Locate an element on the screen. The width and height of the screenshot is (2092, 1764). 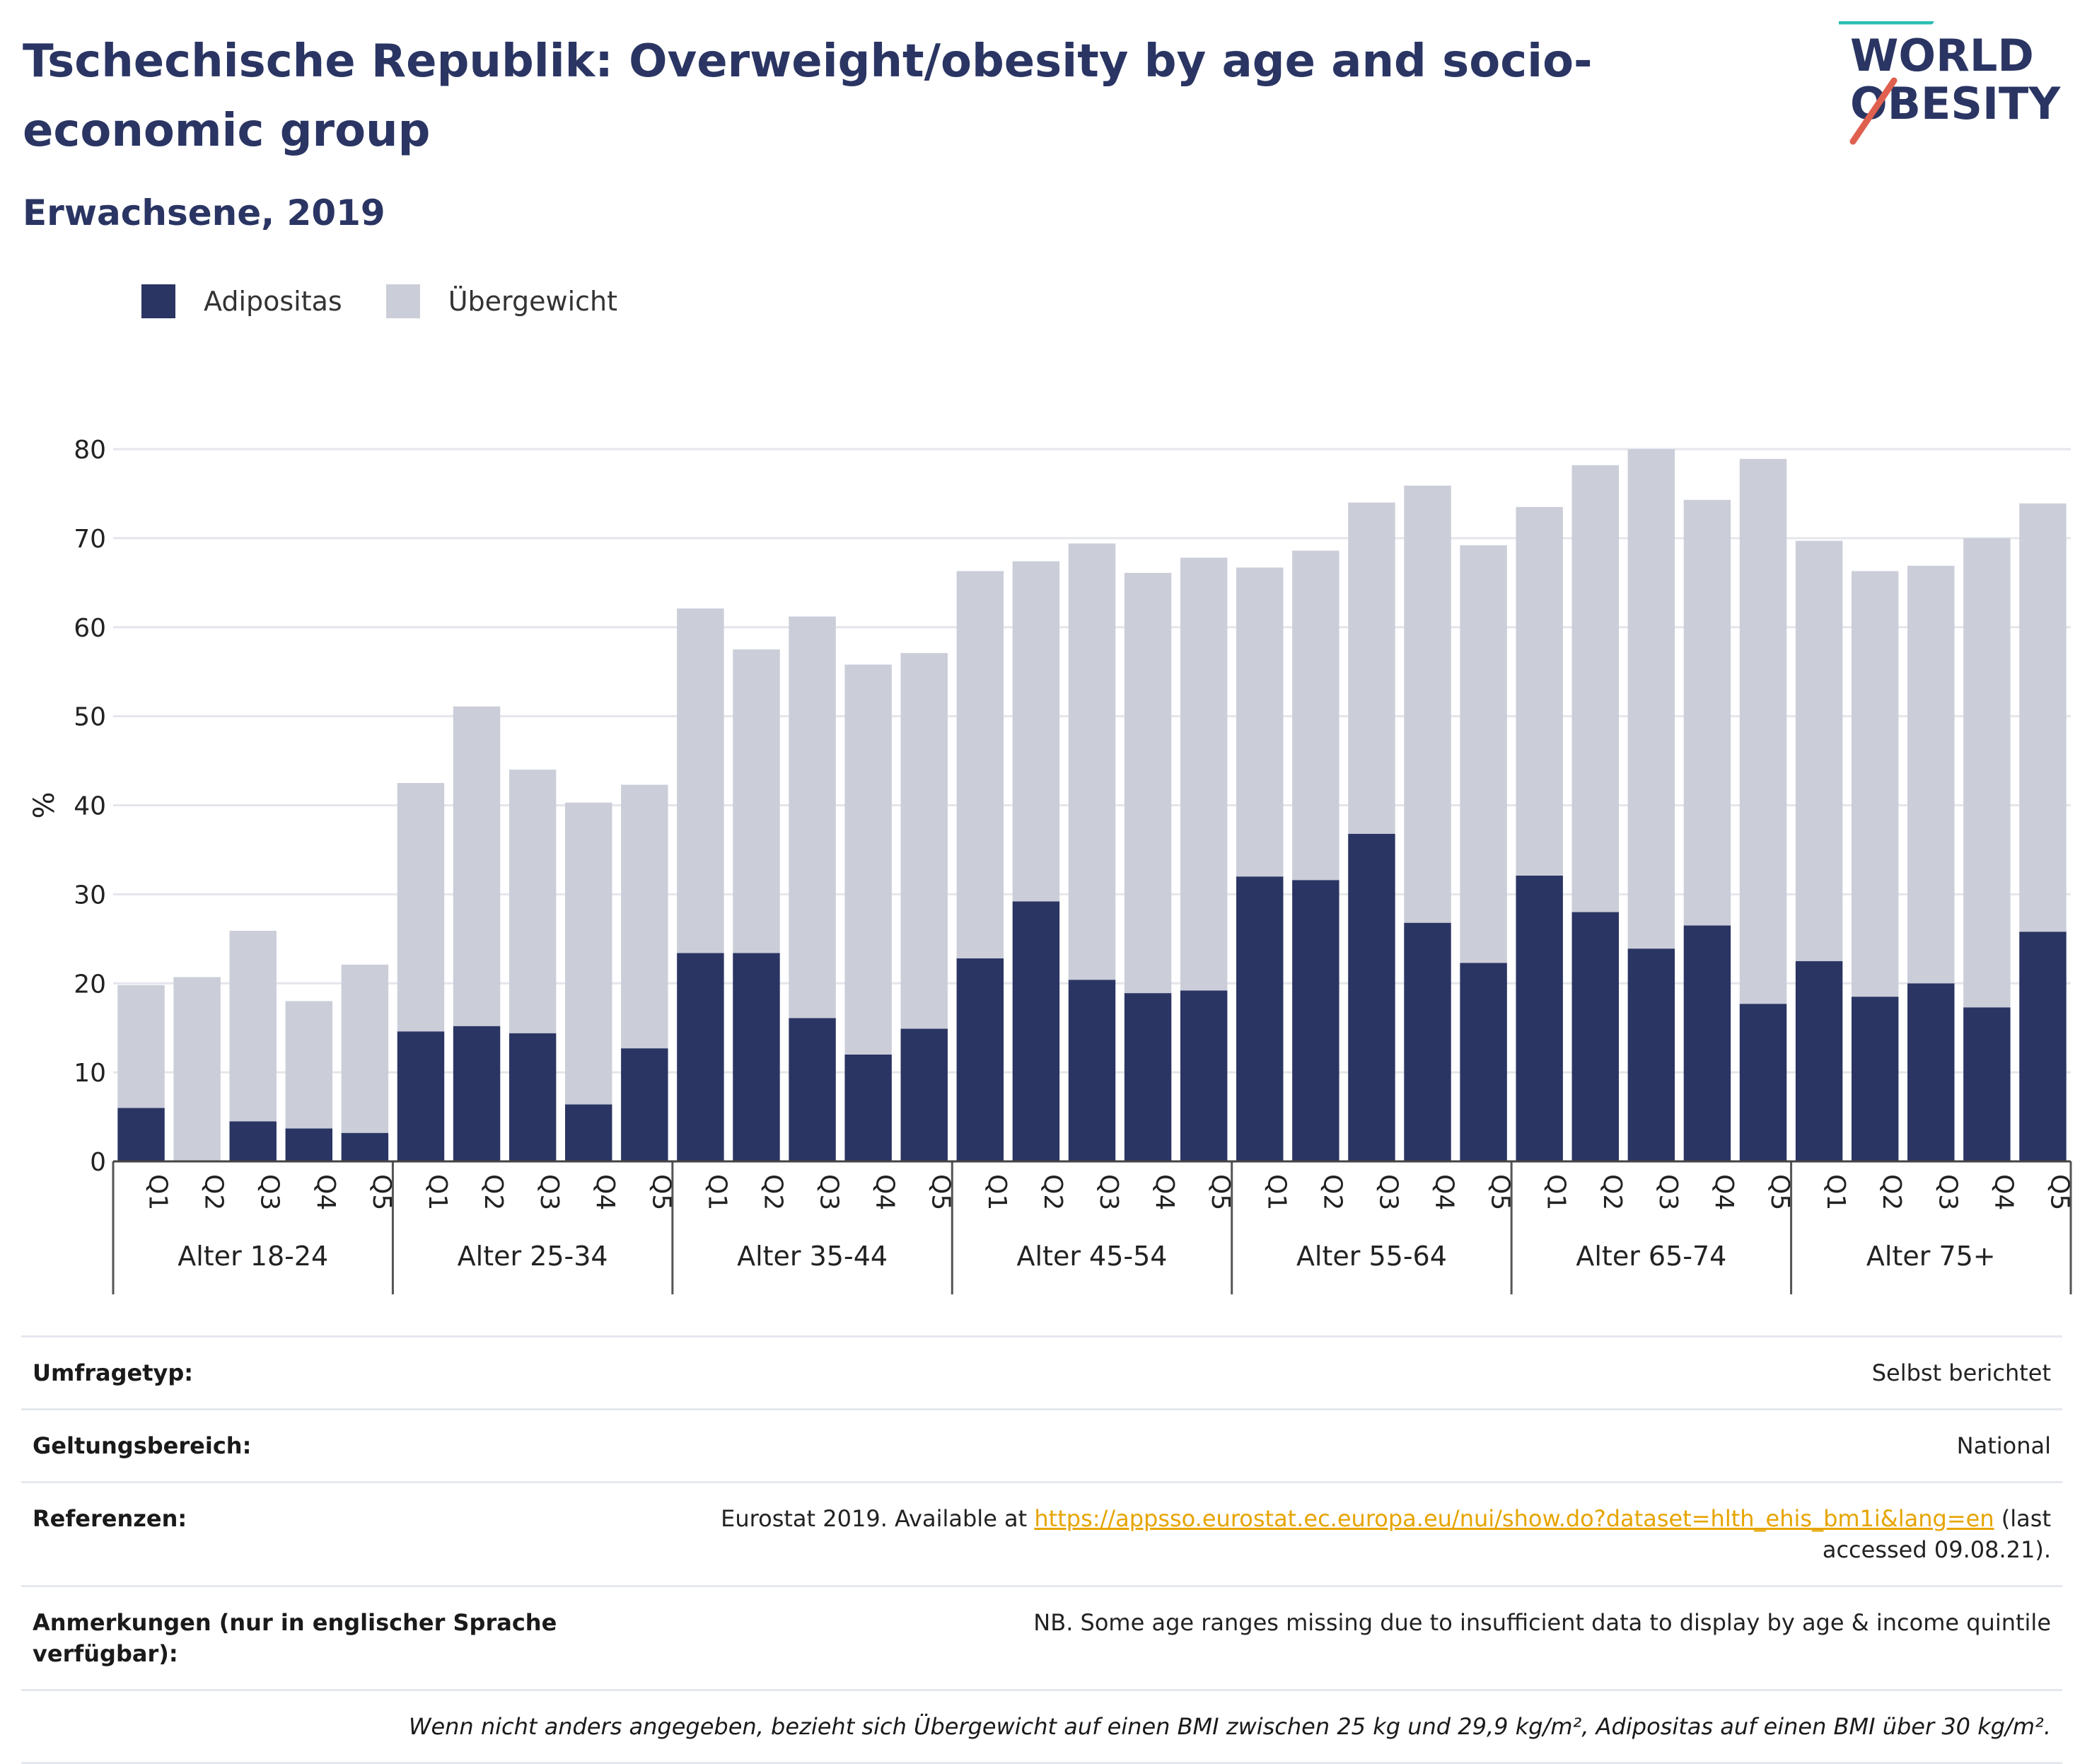
chart-subtitle: Erwachsene, 2019 is located at coordinates (204, 212).